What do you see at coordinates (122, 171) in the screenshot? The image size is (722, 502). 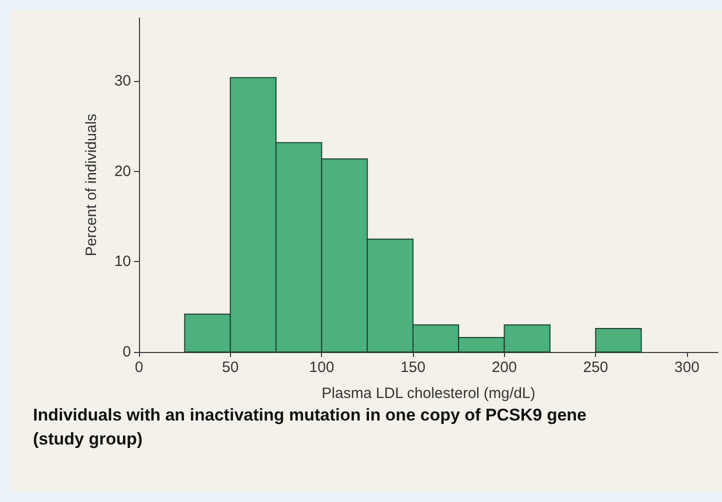 I see `y-tick-label: 20` at bounding box center [122, 171].